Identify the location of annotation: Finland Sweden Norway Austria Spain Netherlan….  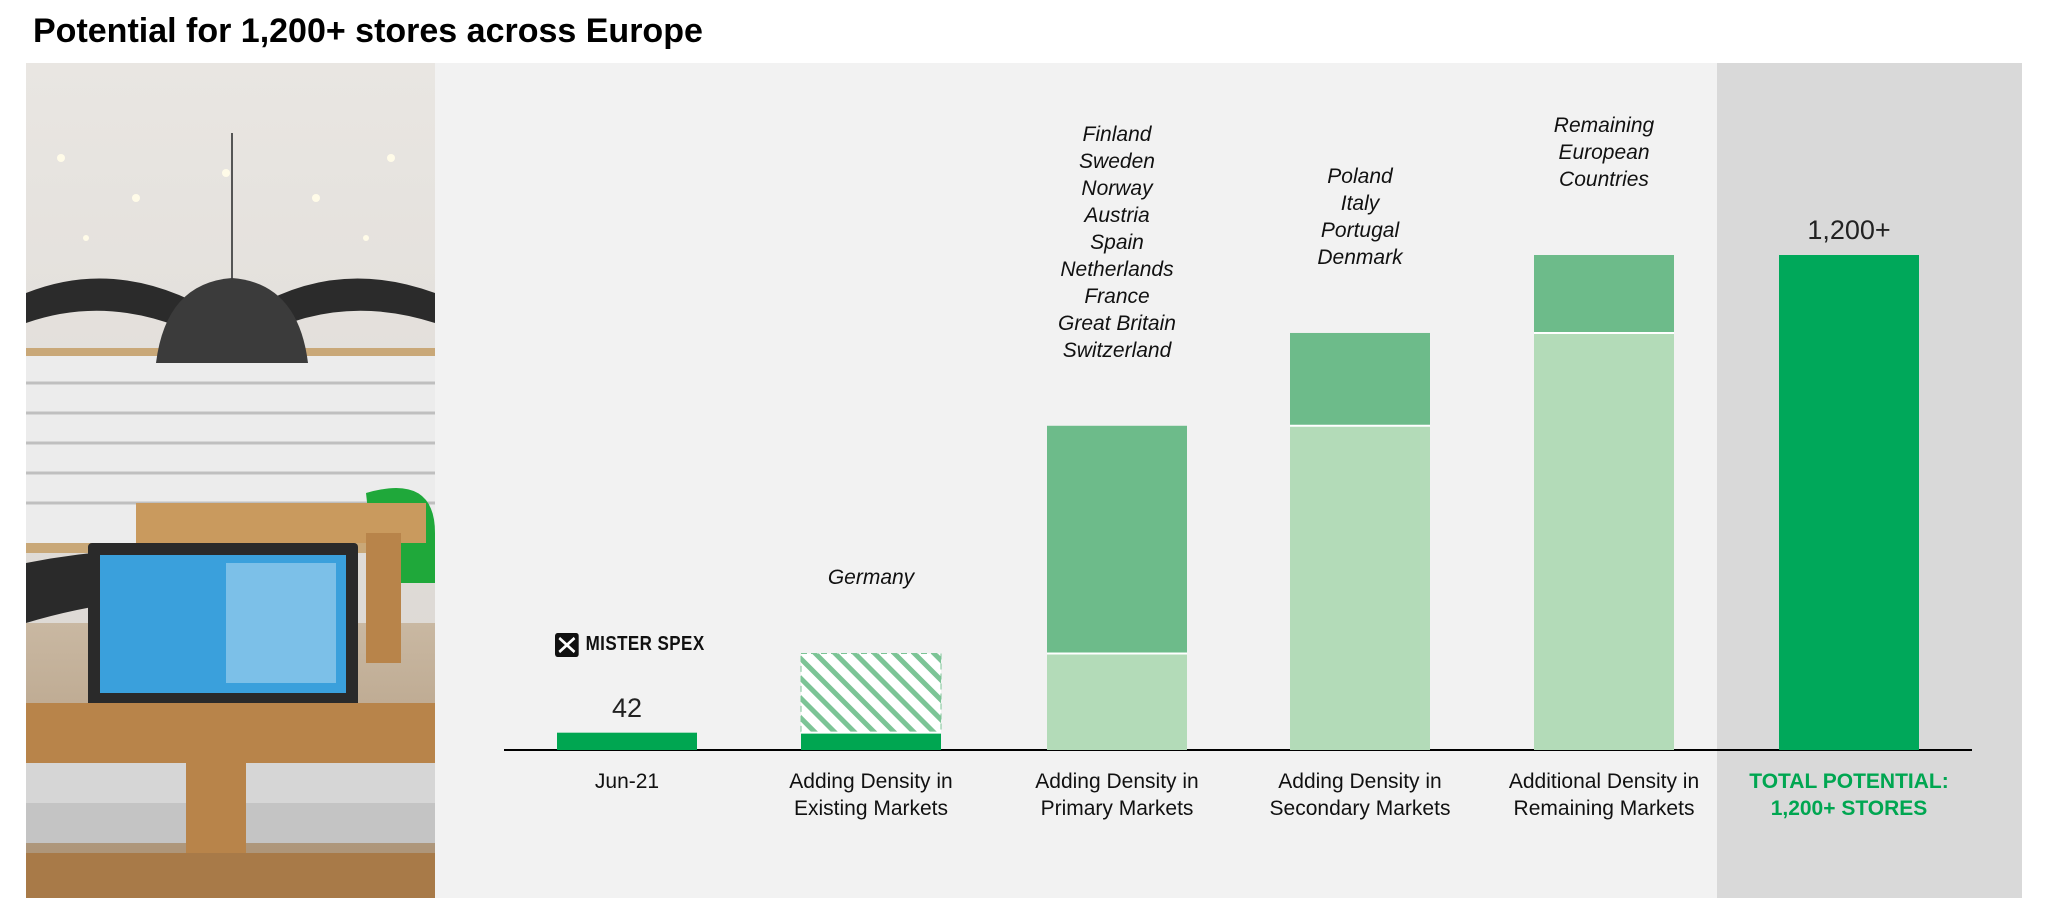
(1117, 242).